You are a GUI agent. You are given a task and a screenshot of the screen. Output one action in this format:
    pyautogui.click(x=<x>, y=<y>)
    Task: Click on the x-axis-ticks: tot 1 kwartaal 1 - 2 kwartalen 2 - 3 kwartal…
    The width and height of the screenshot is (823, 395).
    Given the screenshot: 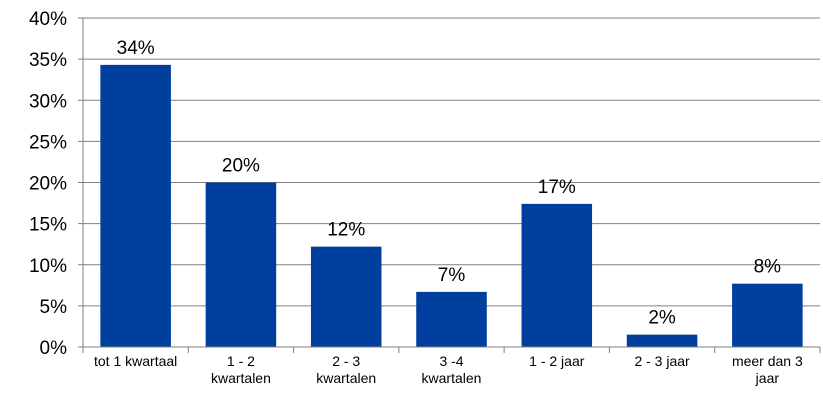 What is the action you would take?
    pyautogui.click(x=448, y=369)
    